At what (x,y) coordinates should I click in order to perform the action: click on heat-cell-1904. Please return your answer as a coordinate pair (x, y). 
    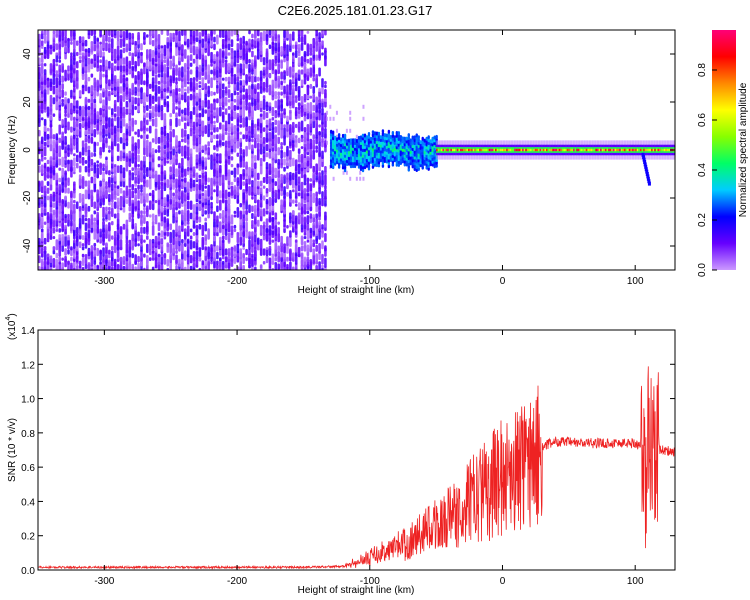
    Looking at the image, I should click on (188, 61).